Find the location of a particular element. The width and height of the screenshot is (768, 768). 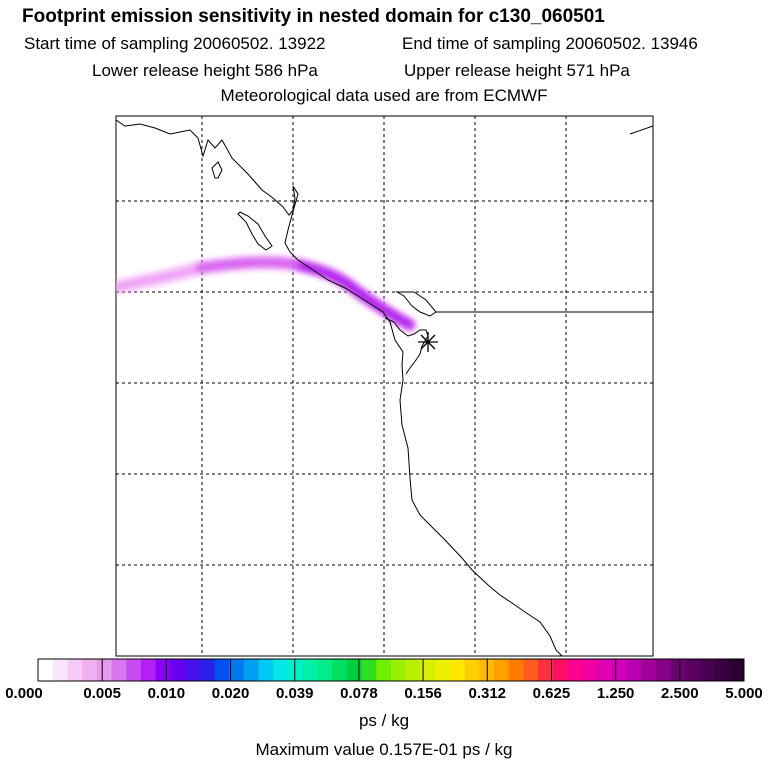

colorbar-tick-label: 0.078 is located at coordinates (359, 693).